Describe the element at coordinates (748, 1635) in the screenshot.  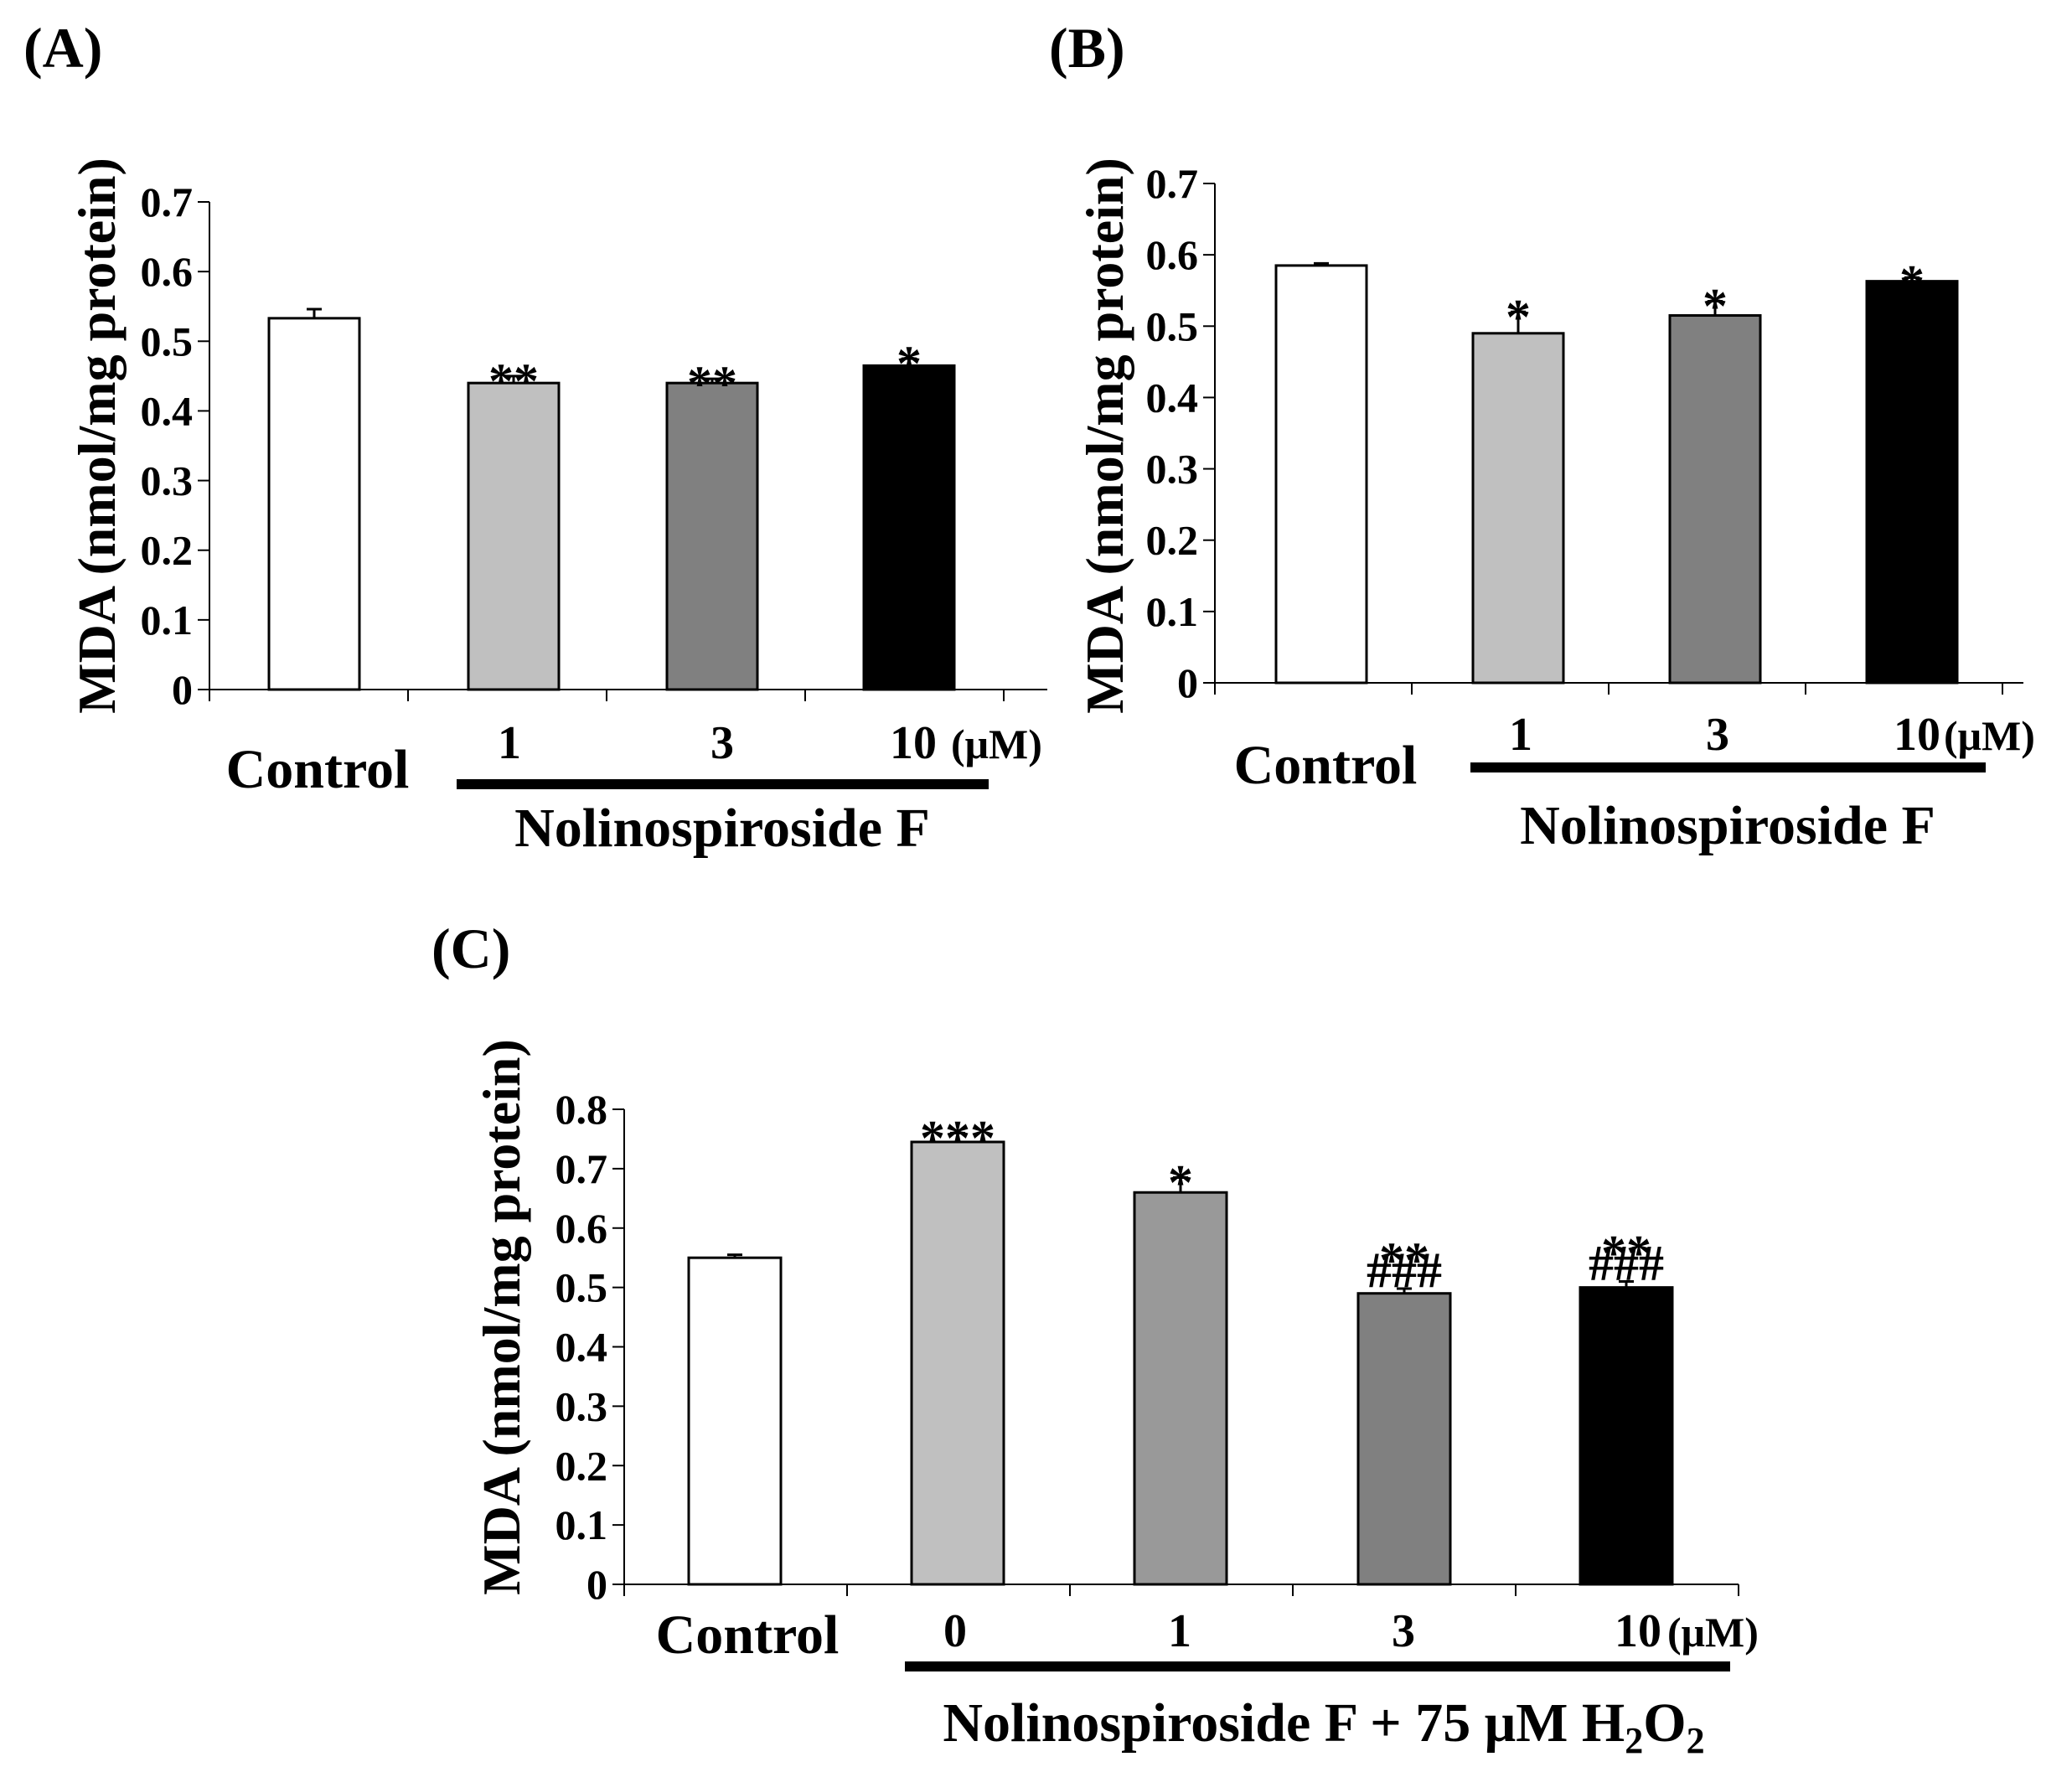
I see `control-label-c: Control` at that location.